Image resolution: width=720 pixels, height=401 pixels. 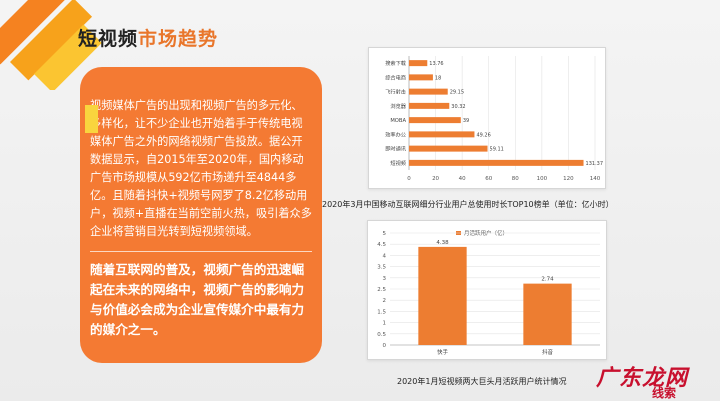 What do you see at coordinates (458, 107) in the screenshot?
I see `data-label: 30.32` at bounding box center [458, 107].